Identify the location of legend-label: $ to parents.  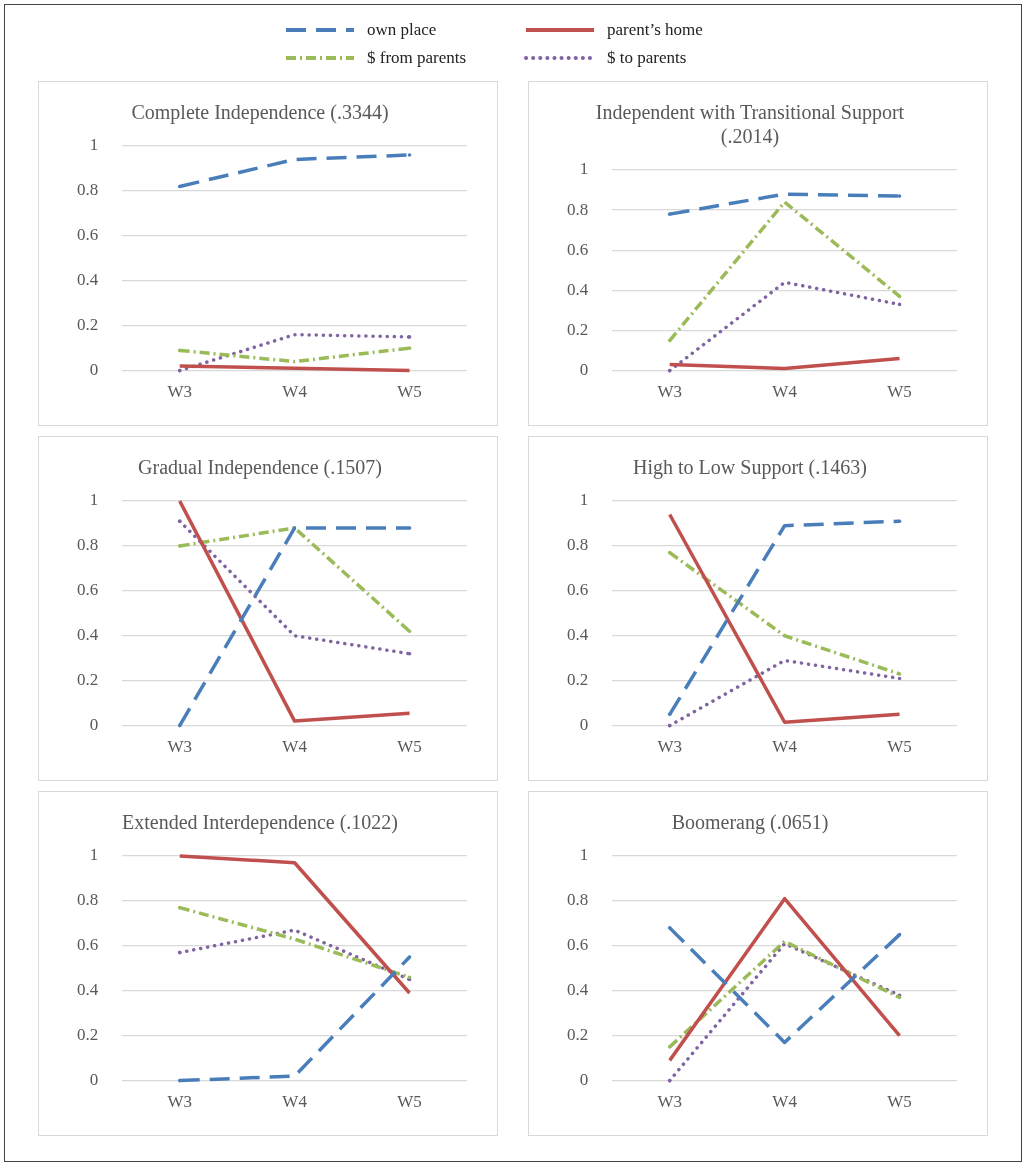
(647, 58).